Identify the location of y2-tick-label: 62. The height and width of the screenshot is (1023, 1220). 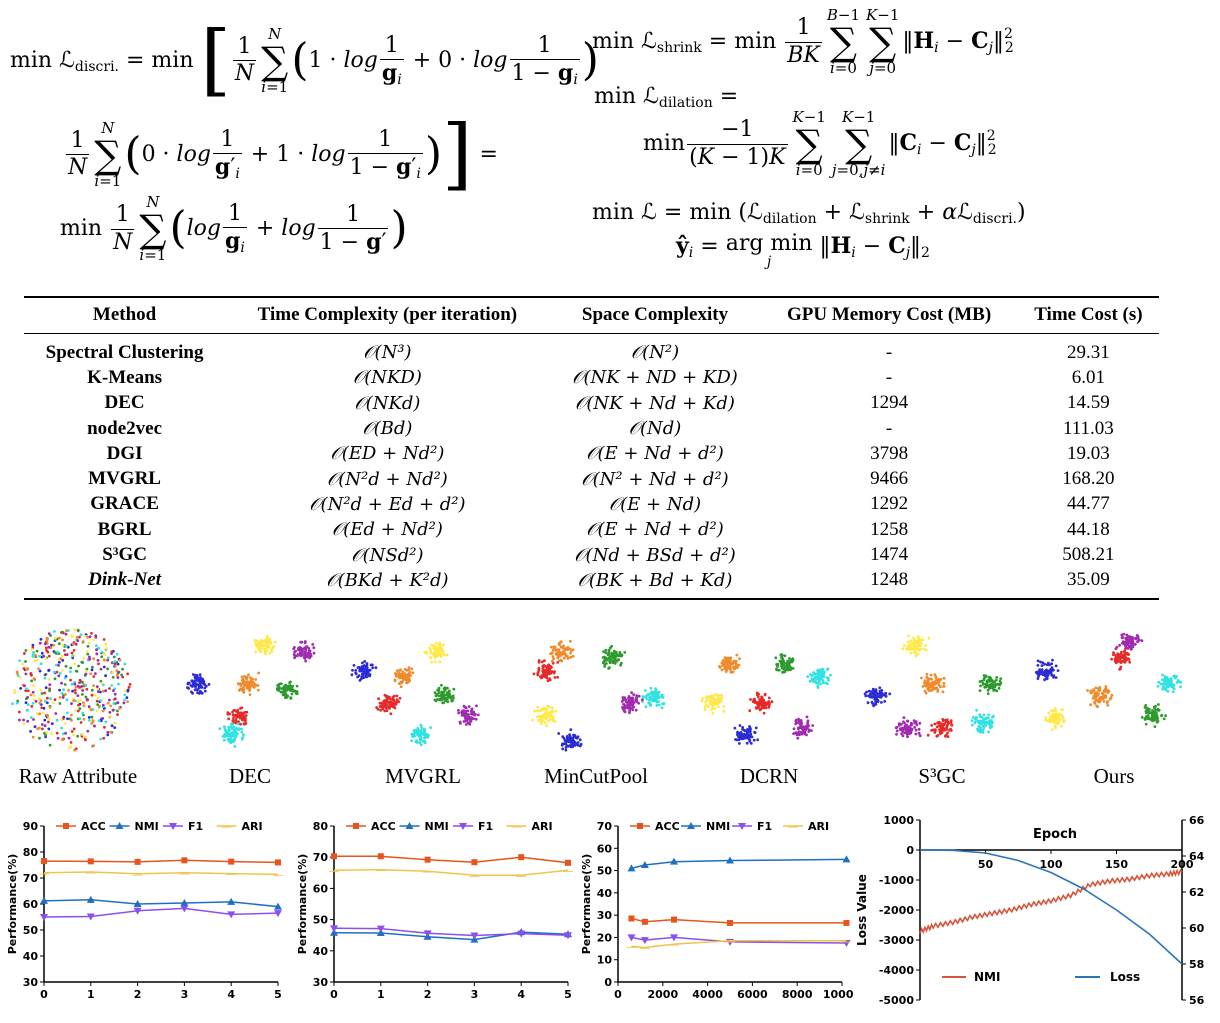
(1196, 892).